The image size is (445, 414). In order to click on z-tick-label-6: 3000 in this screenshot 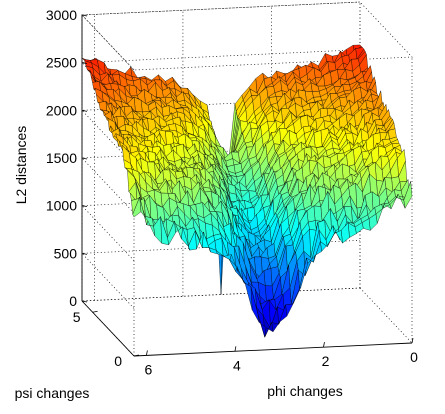, I will do `click(61, 15)`.